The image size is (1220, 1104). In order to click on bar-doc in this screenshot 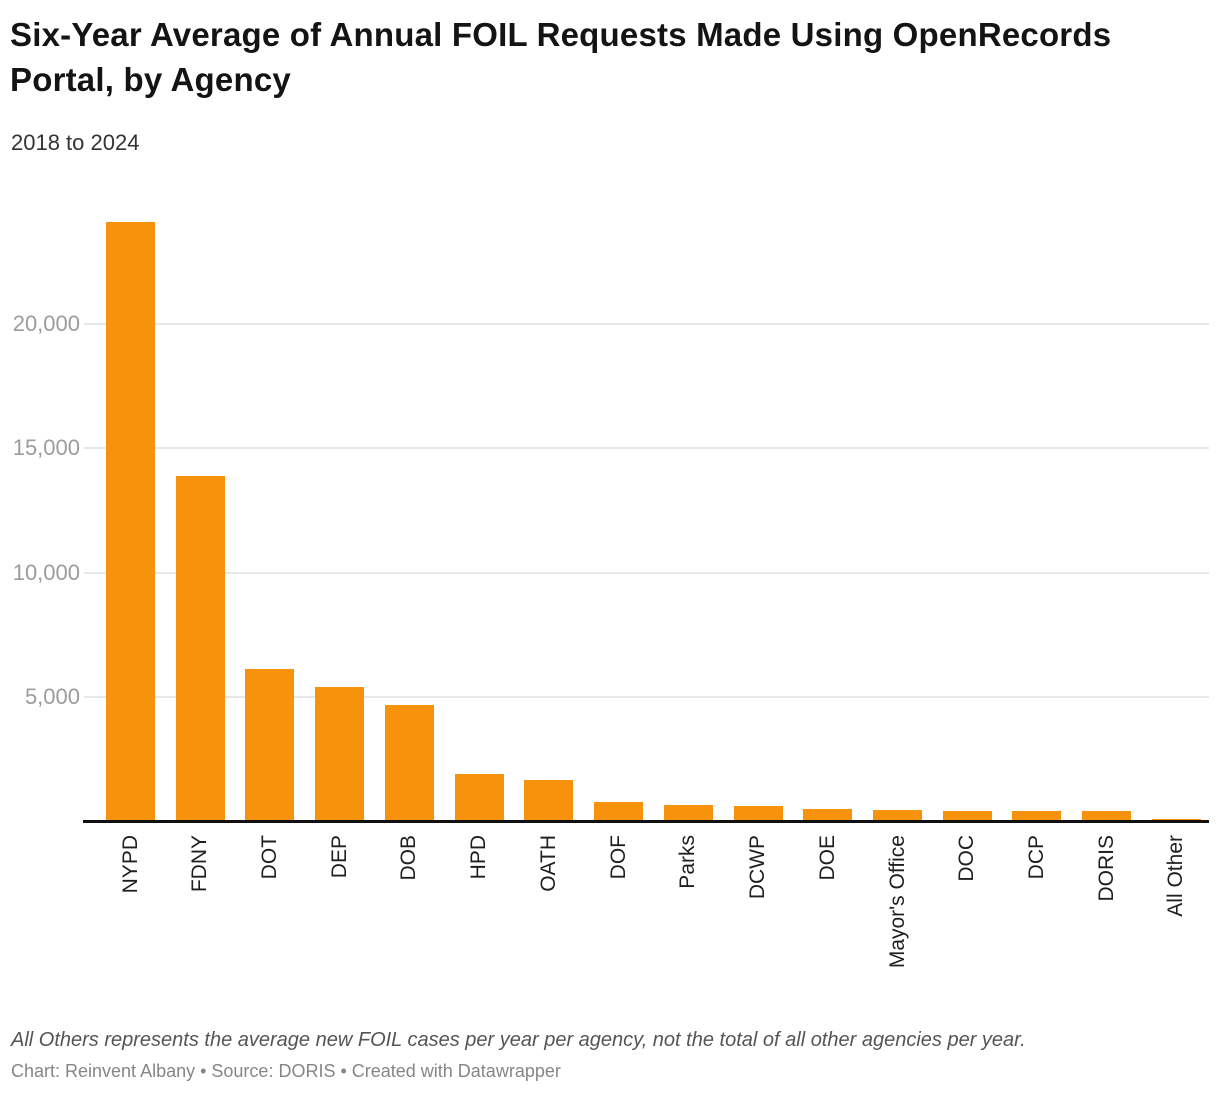, I will do `click(967, 816)`.